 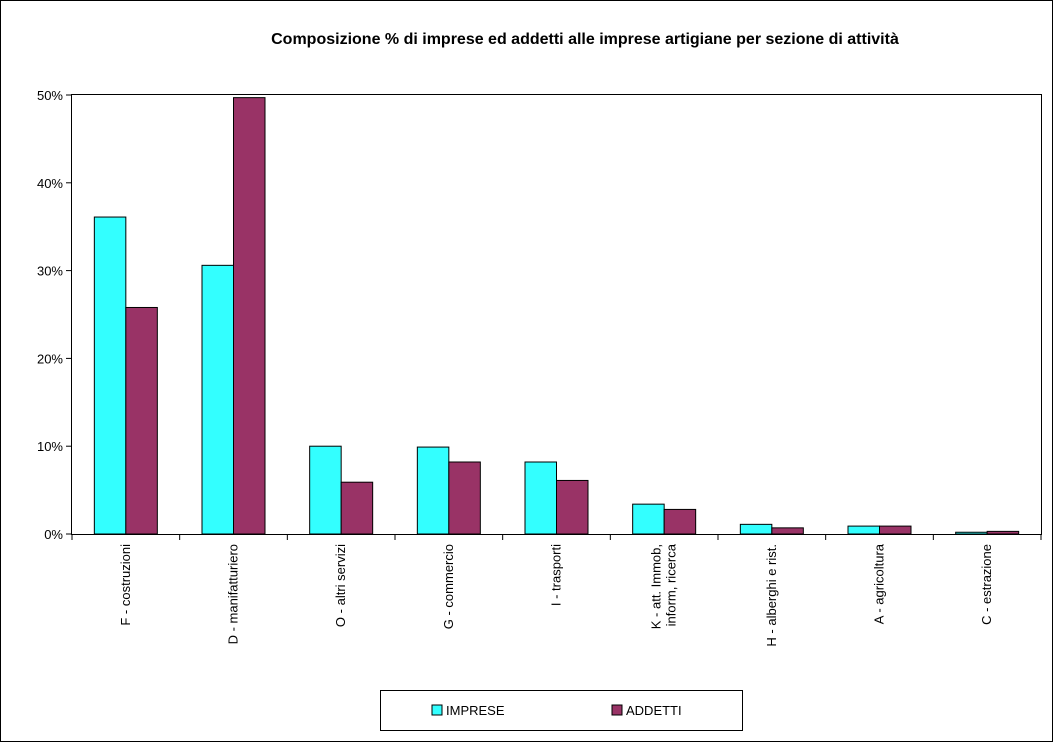 I want to click on x-category-label: I - trasporti, so click(x=556, y=575).